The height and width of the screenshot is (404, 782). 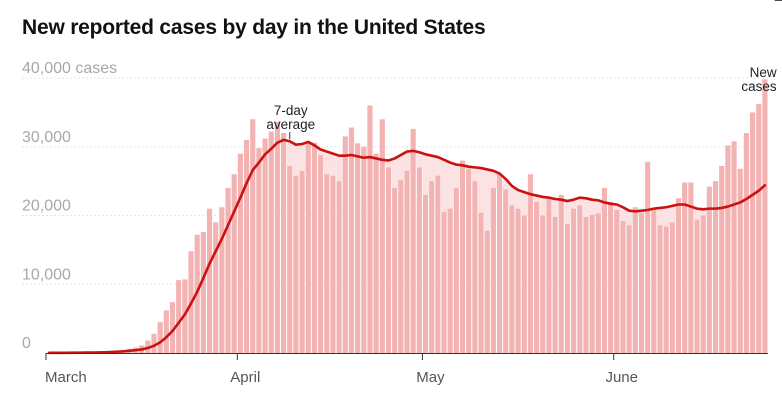 I want to click on average-band, so click(x=496, y=186).